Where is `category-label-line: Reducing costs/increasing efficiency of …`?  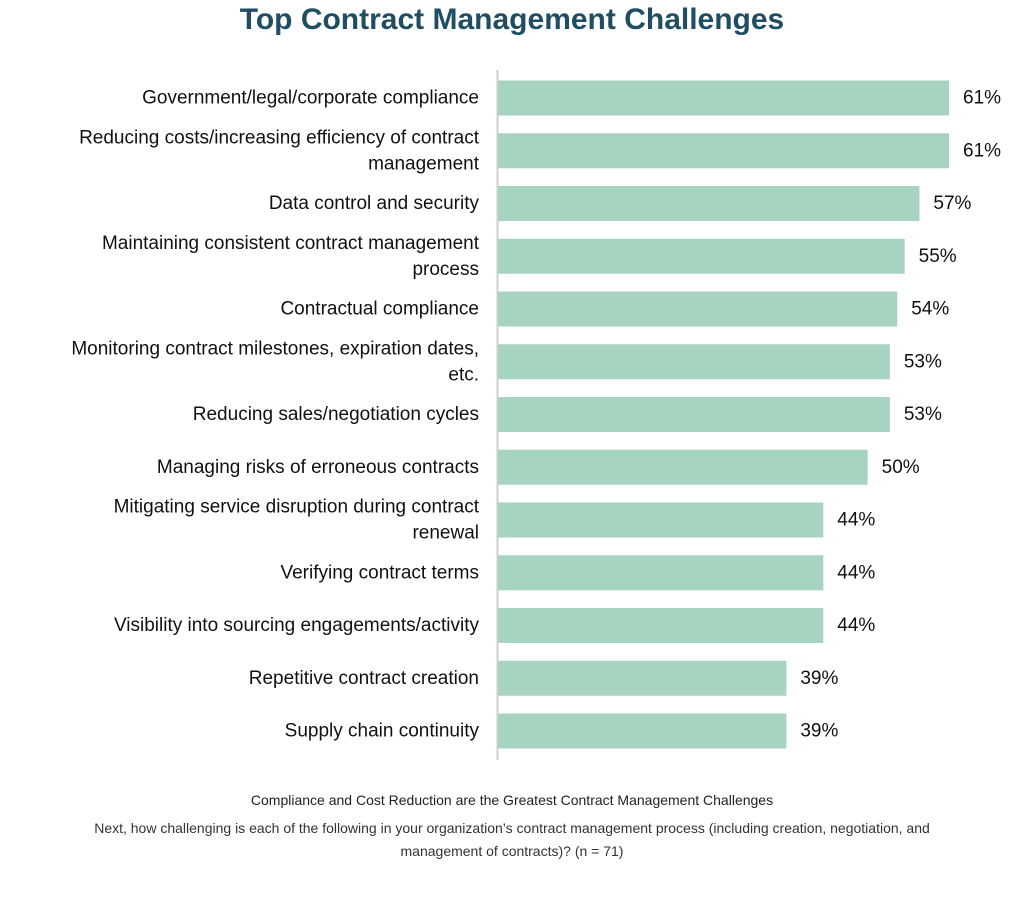 category-label-line: Reducing costs/increasing efficiency of … is located at coordinates (279, 137).